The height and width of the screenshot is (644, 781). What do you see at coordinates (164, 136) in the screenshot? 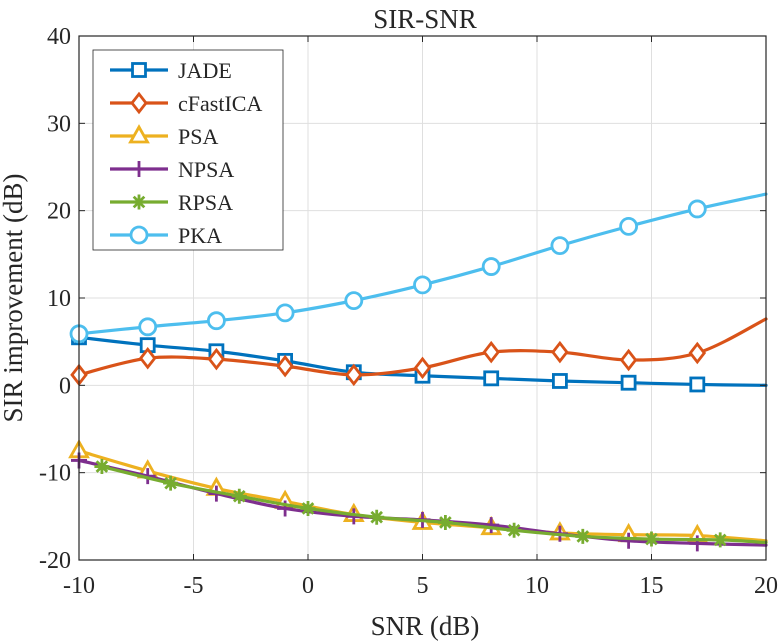
I see `legend-item-psa: PSA` at bounding box center [164, 136].